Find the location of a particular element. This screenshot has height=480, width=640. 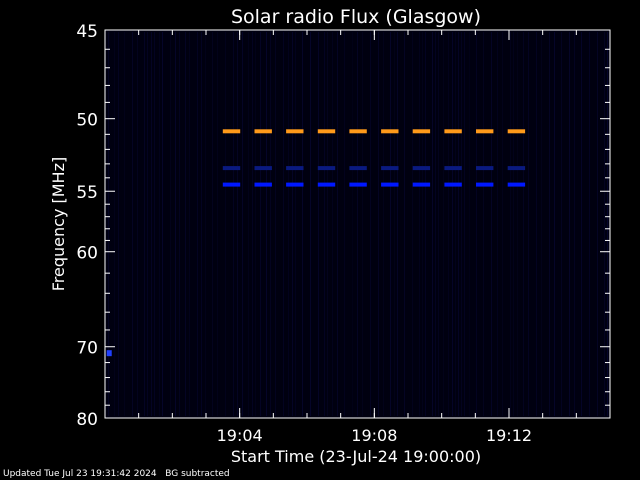

updated-timestamp: Updated Tue Jul 23 19:31:42 2024 is located at coordinates (80, 474).